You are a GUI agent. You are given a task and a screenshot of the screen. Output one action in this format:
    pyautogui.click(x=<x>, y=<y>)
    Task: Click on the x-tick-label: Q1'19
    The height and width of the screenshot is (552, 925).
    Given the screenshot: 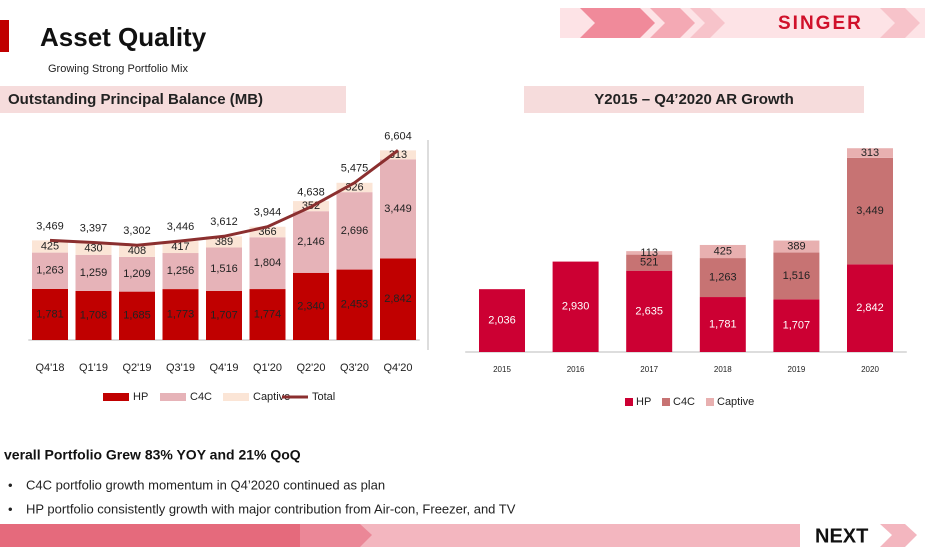 What is the action you would take?
    pyautogui.click(x=93, y=368)
    